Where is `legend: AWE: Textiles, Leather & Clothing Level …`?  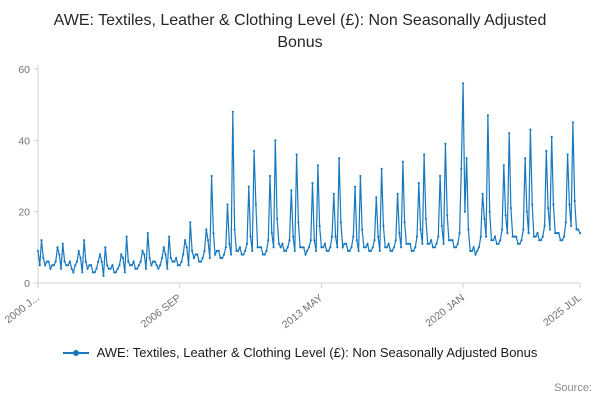 legend: AWE: Textiles, Leather & Clothing Level … is located at coordinates (300, 352).